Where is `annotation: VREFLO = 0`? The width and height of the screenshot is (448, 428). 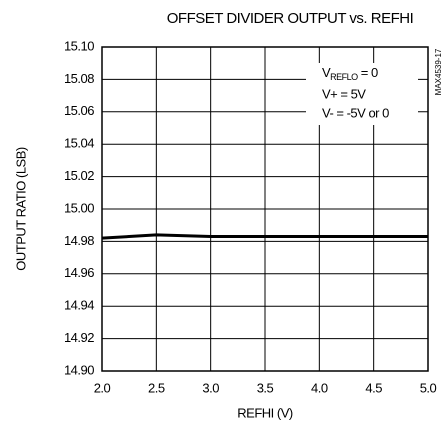
annotation: VREFLO = 0 is located at coordinates (350, 73).